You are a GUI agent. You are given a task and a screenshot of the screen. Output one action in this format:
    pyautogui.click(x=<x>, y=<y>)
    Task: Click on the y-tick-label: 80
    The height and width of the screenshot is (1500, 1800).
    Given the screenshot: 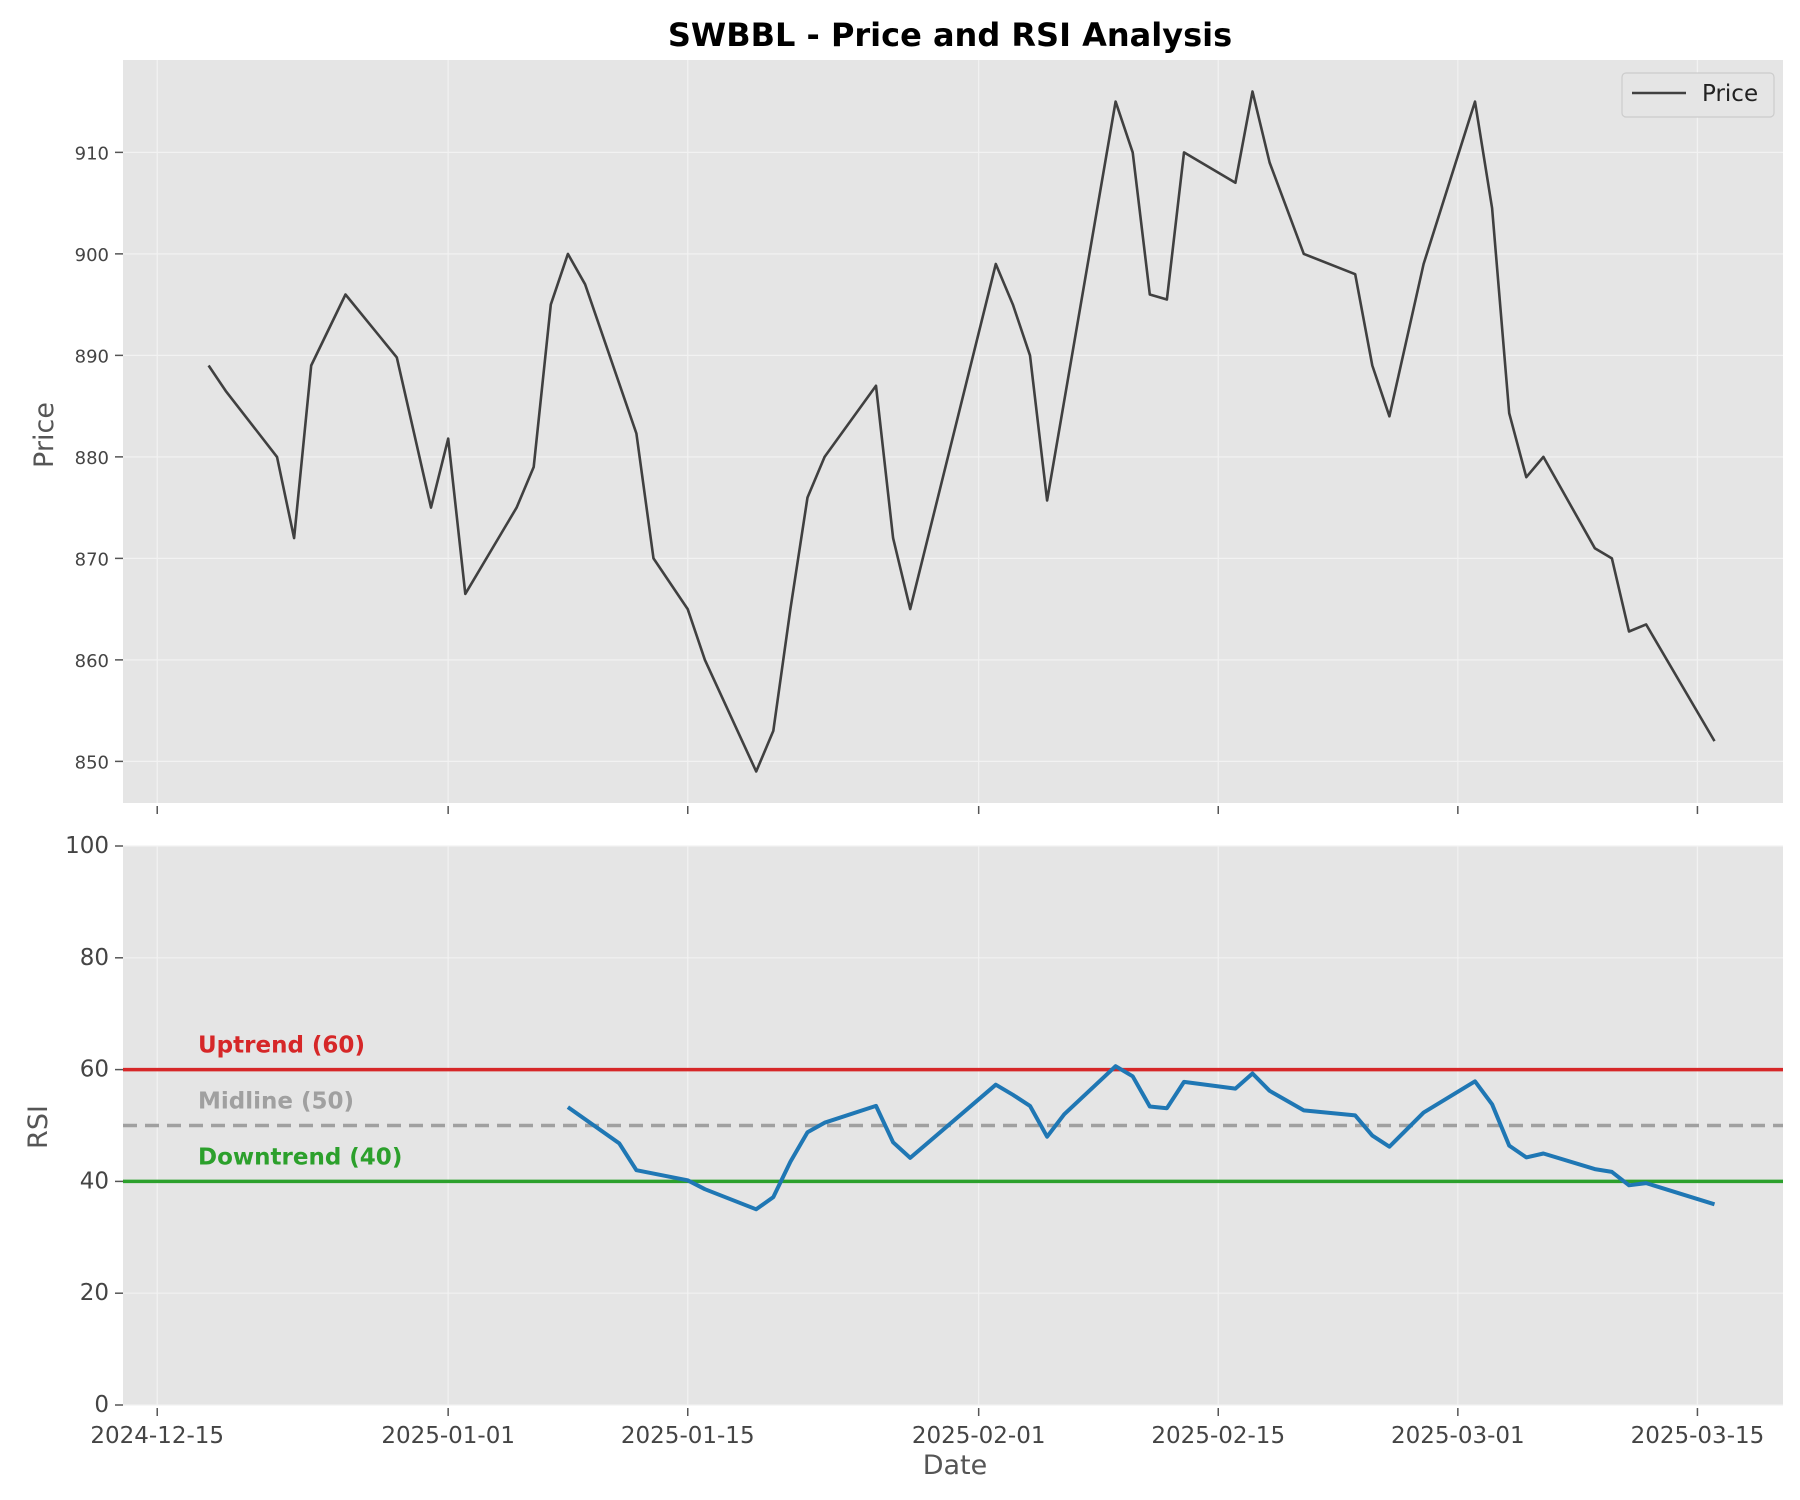 What is the action you would take?
    pyautogui.click(x=94, y=958)
    